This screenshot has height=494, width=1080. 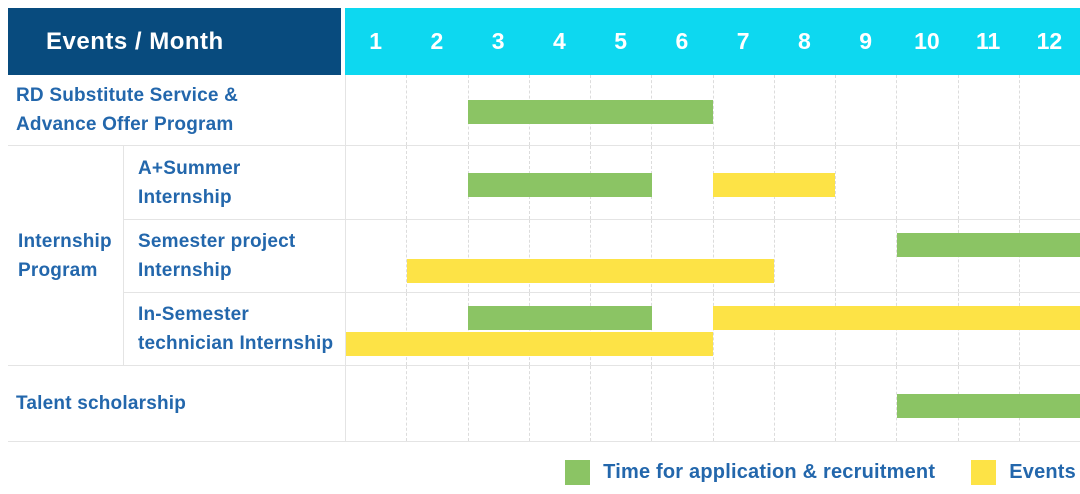 What do you see at coordinates (984, 472) in the screenshot?
I see `legend-swatch-events` at bounding box center [984, 472].